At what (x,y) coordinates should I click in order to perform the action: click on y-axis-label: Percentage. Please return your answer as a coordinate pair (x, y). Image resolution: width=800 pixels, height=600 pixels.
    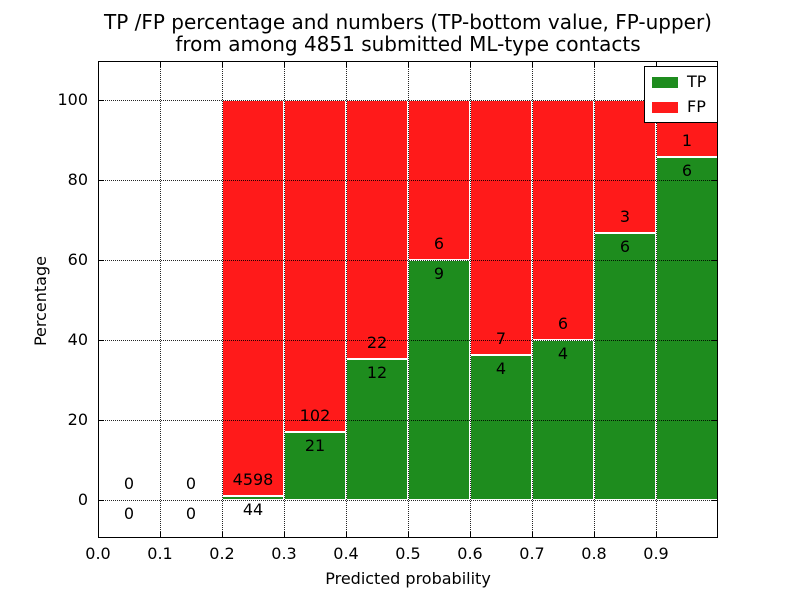
    Looking at the image, I should click on (40, 301).